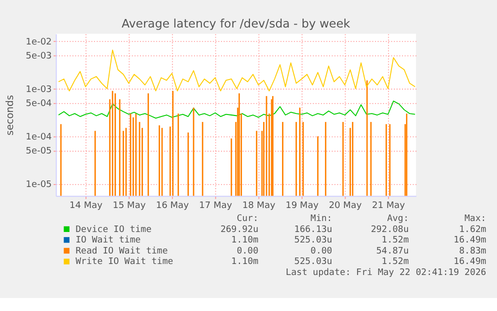 This screenshot has height=311, width=497. Describe the element at coordinates (39, 151) in the screenshot. I see `y-tick-label: 5e-05` at that location.